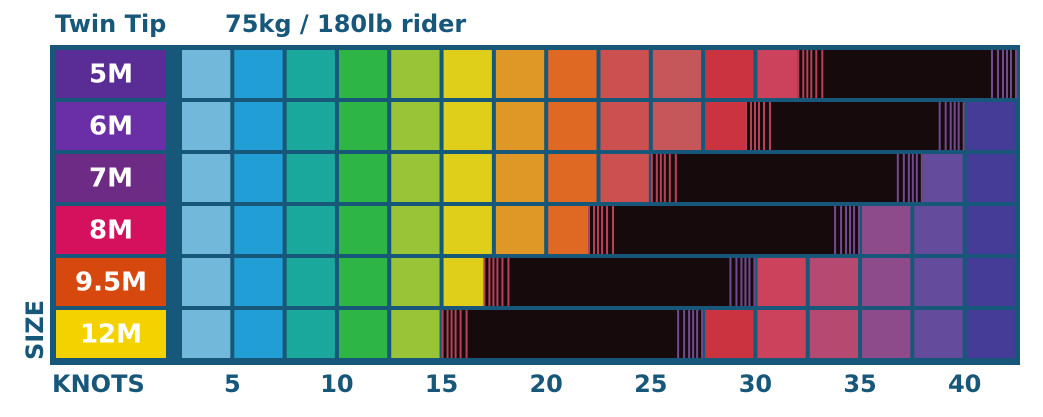 The image size is (1043, 417). I want to click on size-label: 7M, so click(111, 179).